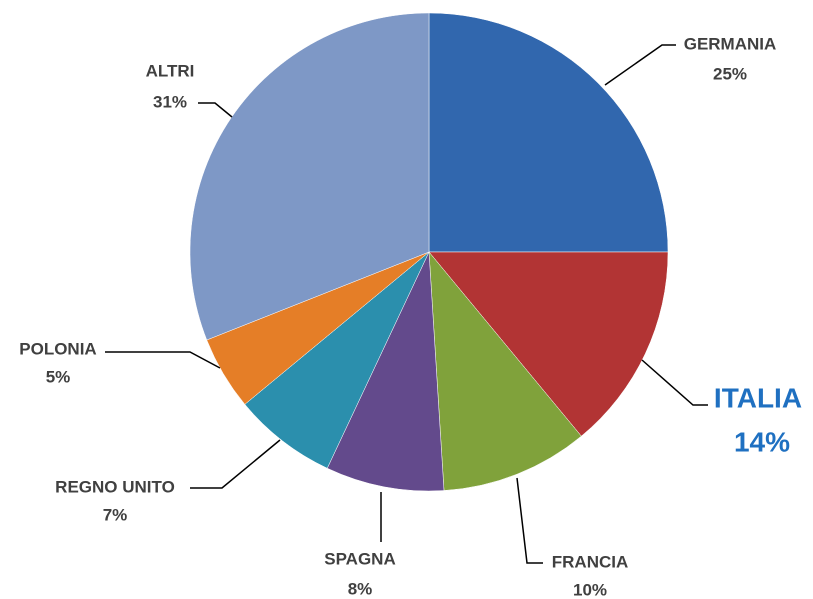 The width and height of the screenshot is (813, 599). I want to click on value-label: 25%, so click(730, 73).